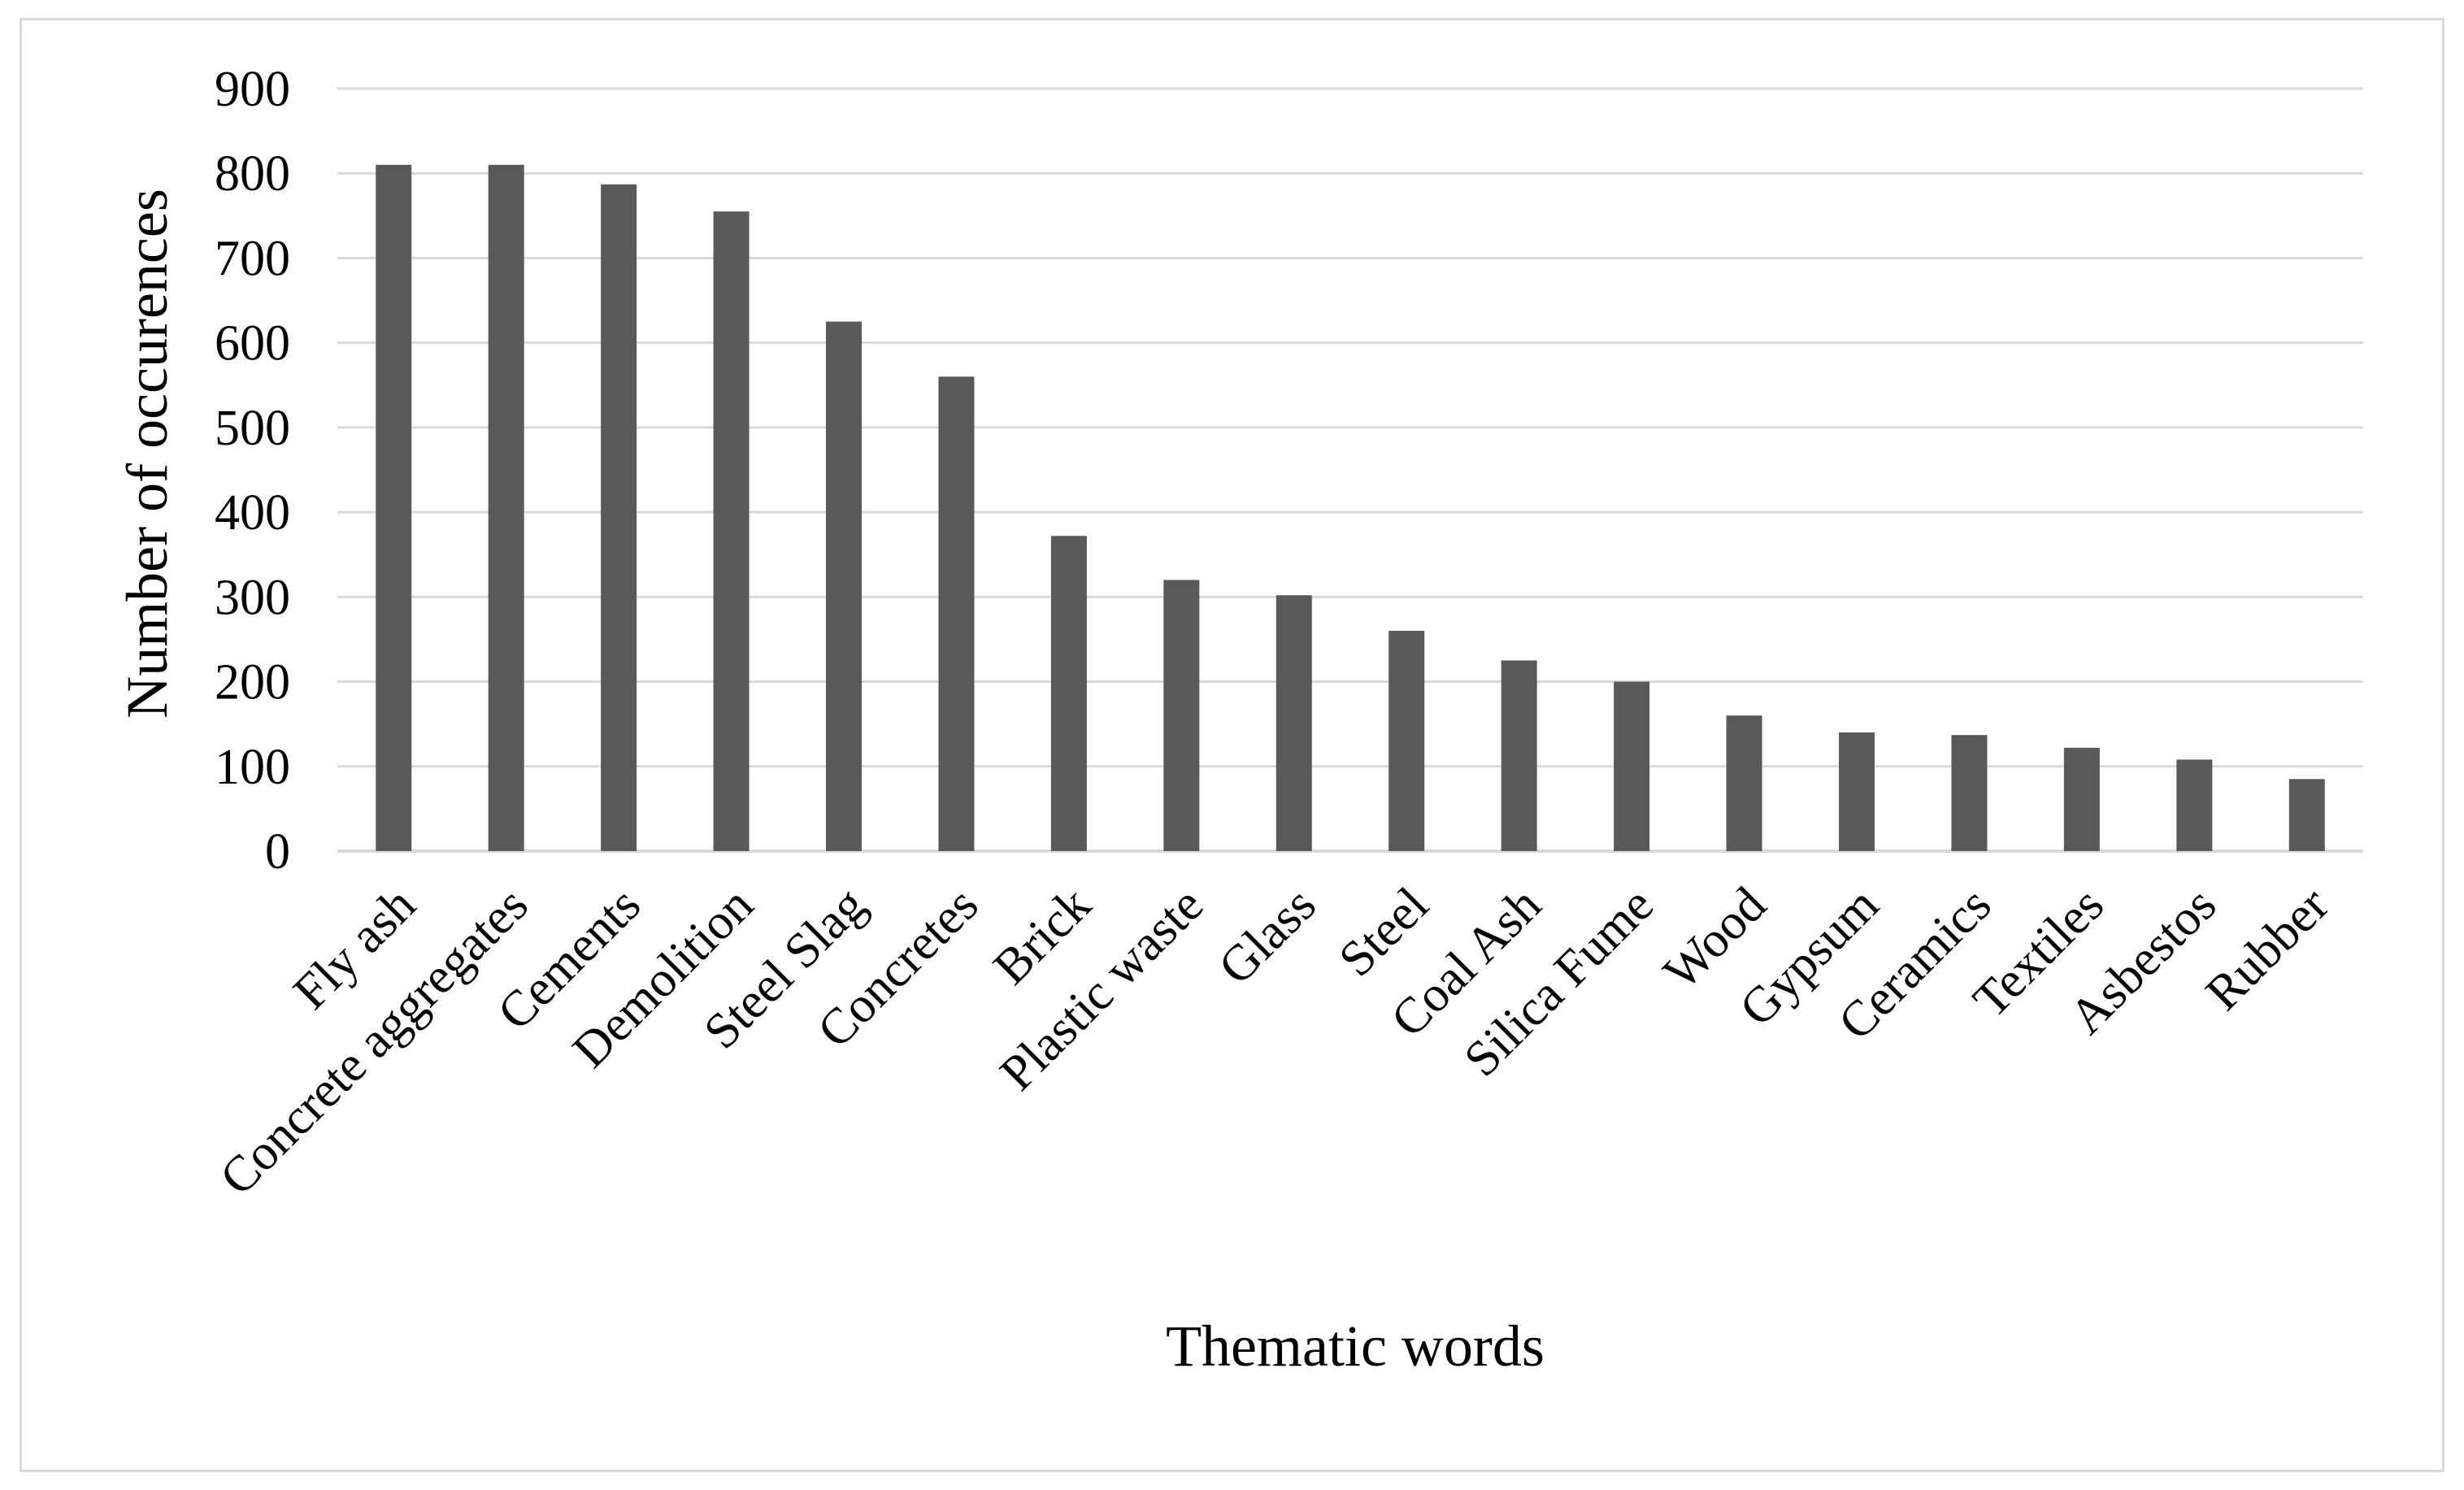  What do you see at coordinates (277, 852) in the screenshot?
I see `y-tick-label: 0` at bounding box center [277, 852].